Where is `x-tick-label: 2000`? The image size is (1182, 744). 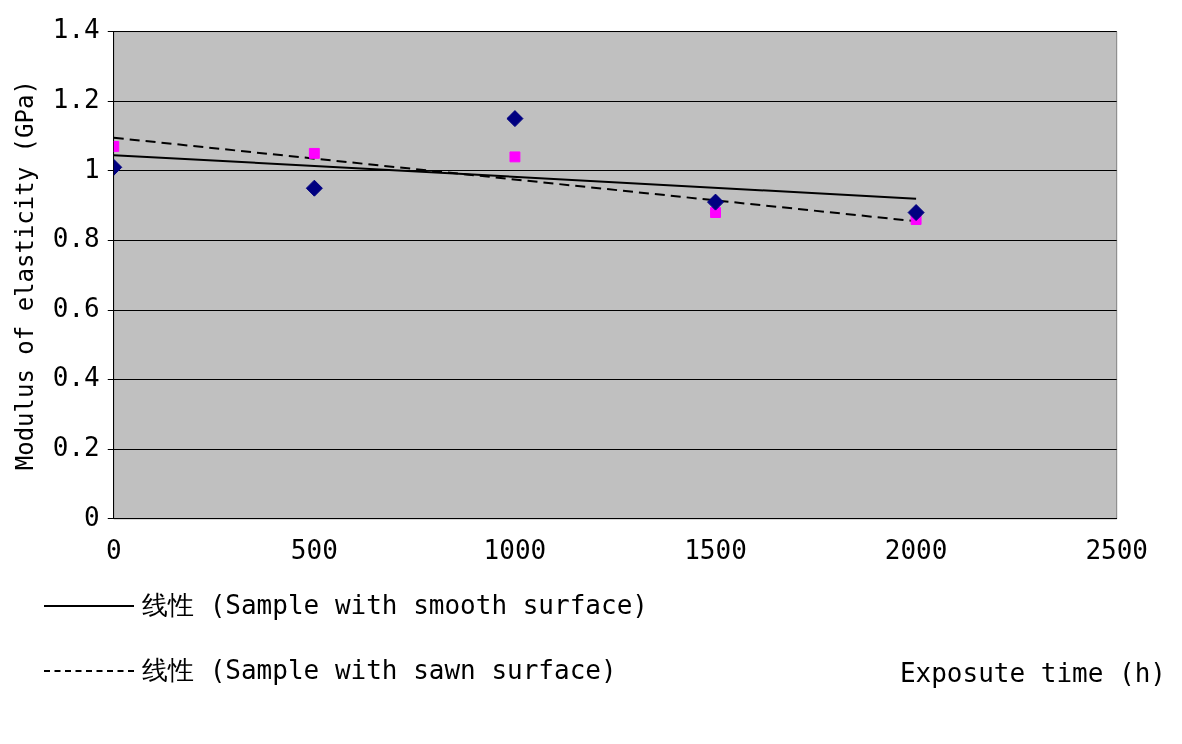 x-tick-label: 2000 is located at coordinates (916, 550).